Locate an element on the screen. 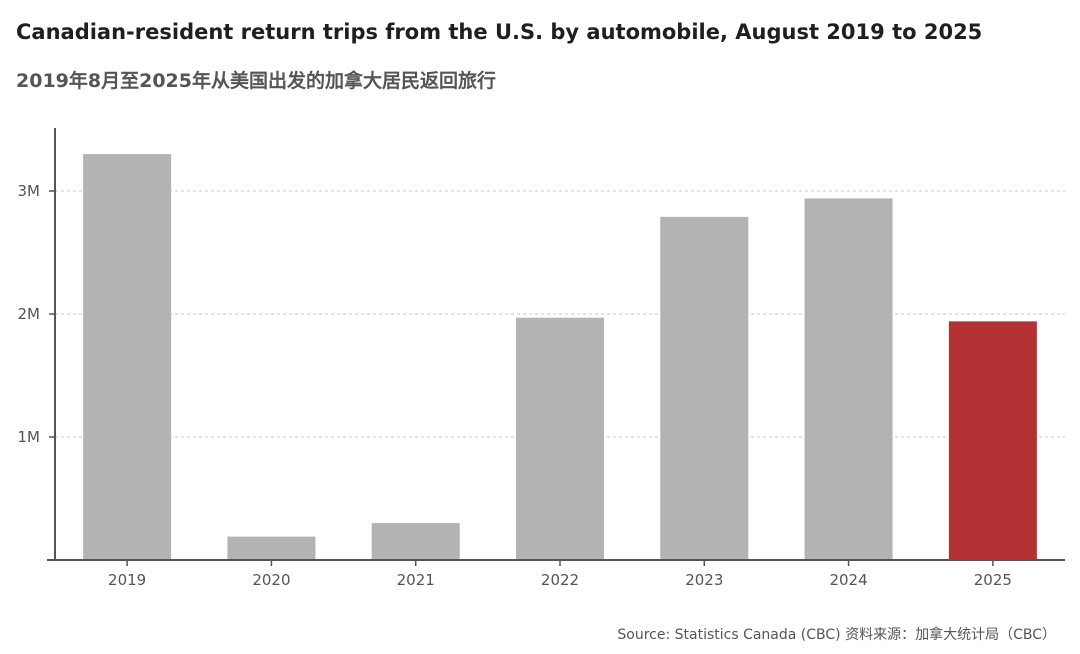  bar-2025 is located at coordinates (992, 440).